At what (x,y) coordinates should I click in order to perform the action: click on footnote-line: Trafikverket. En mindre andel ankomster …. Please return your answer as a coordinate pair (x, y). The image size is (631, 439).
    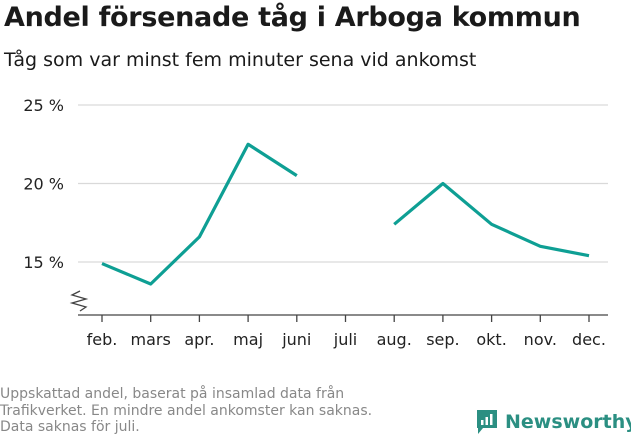
    Looking at the image, I should click on (186, 410).